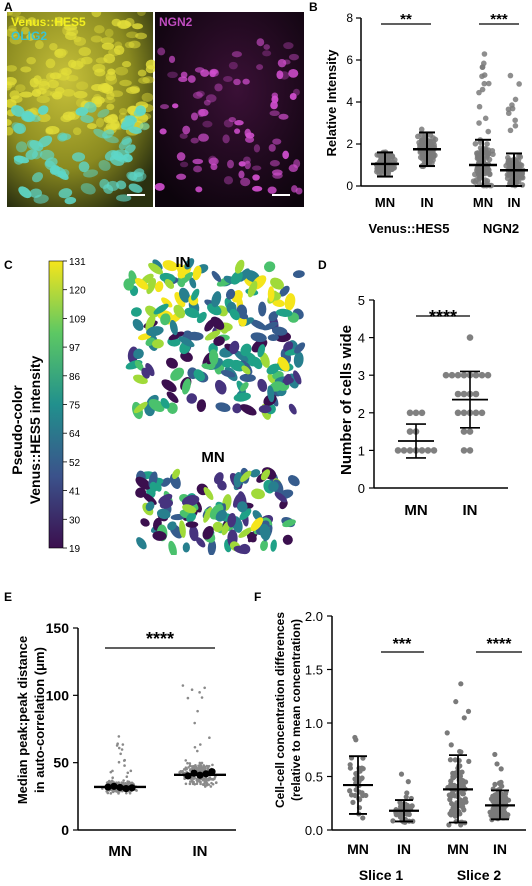  What do you see at coordinates (212, 457) in the screenshot?
I see `label-mn: MN` at bounding box center [212, 457].